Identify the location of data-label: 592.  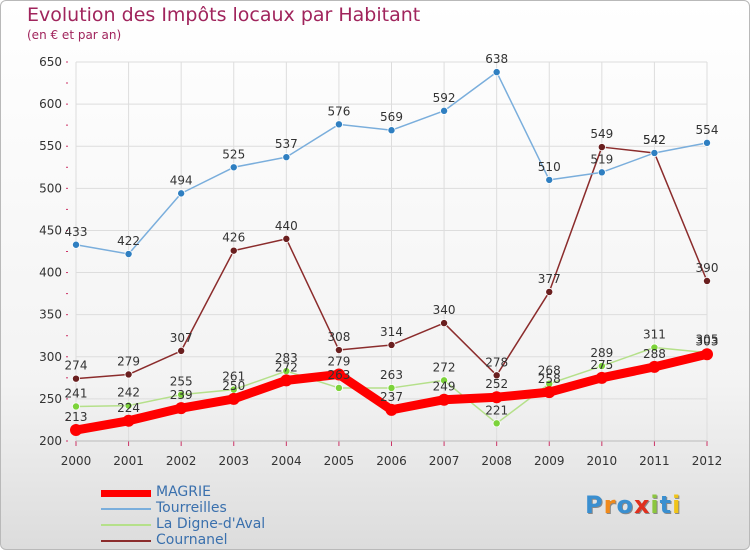
(444, 98).